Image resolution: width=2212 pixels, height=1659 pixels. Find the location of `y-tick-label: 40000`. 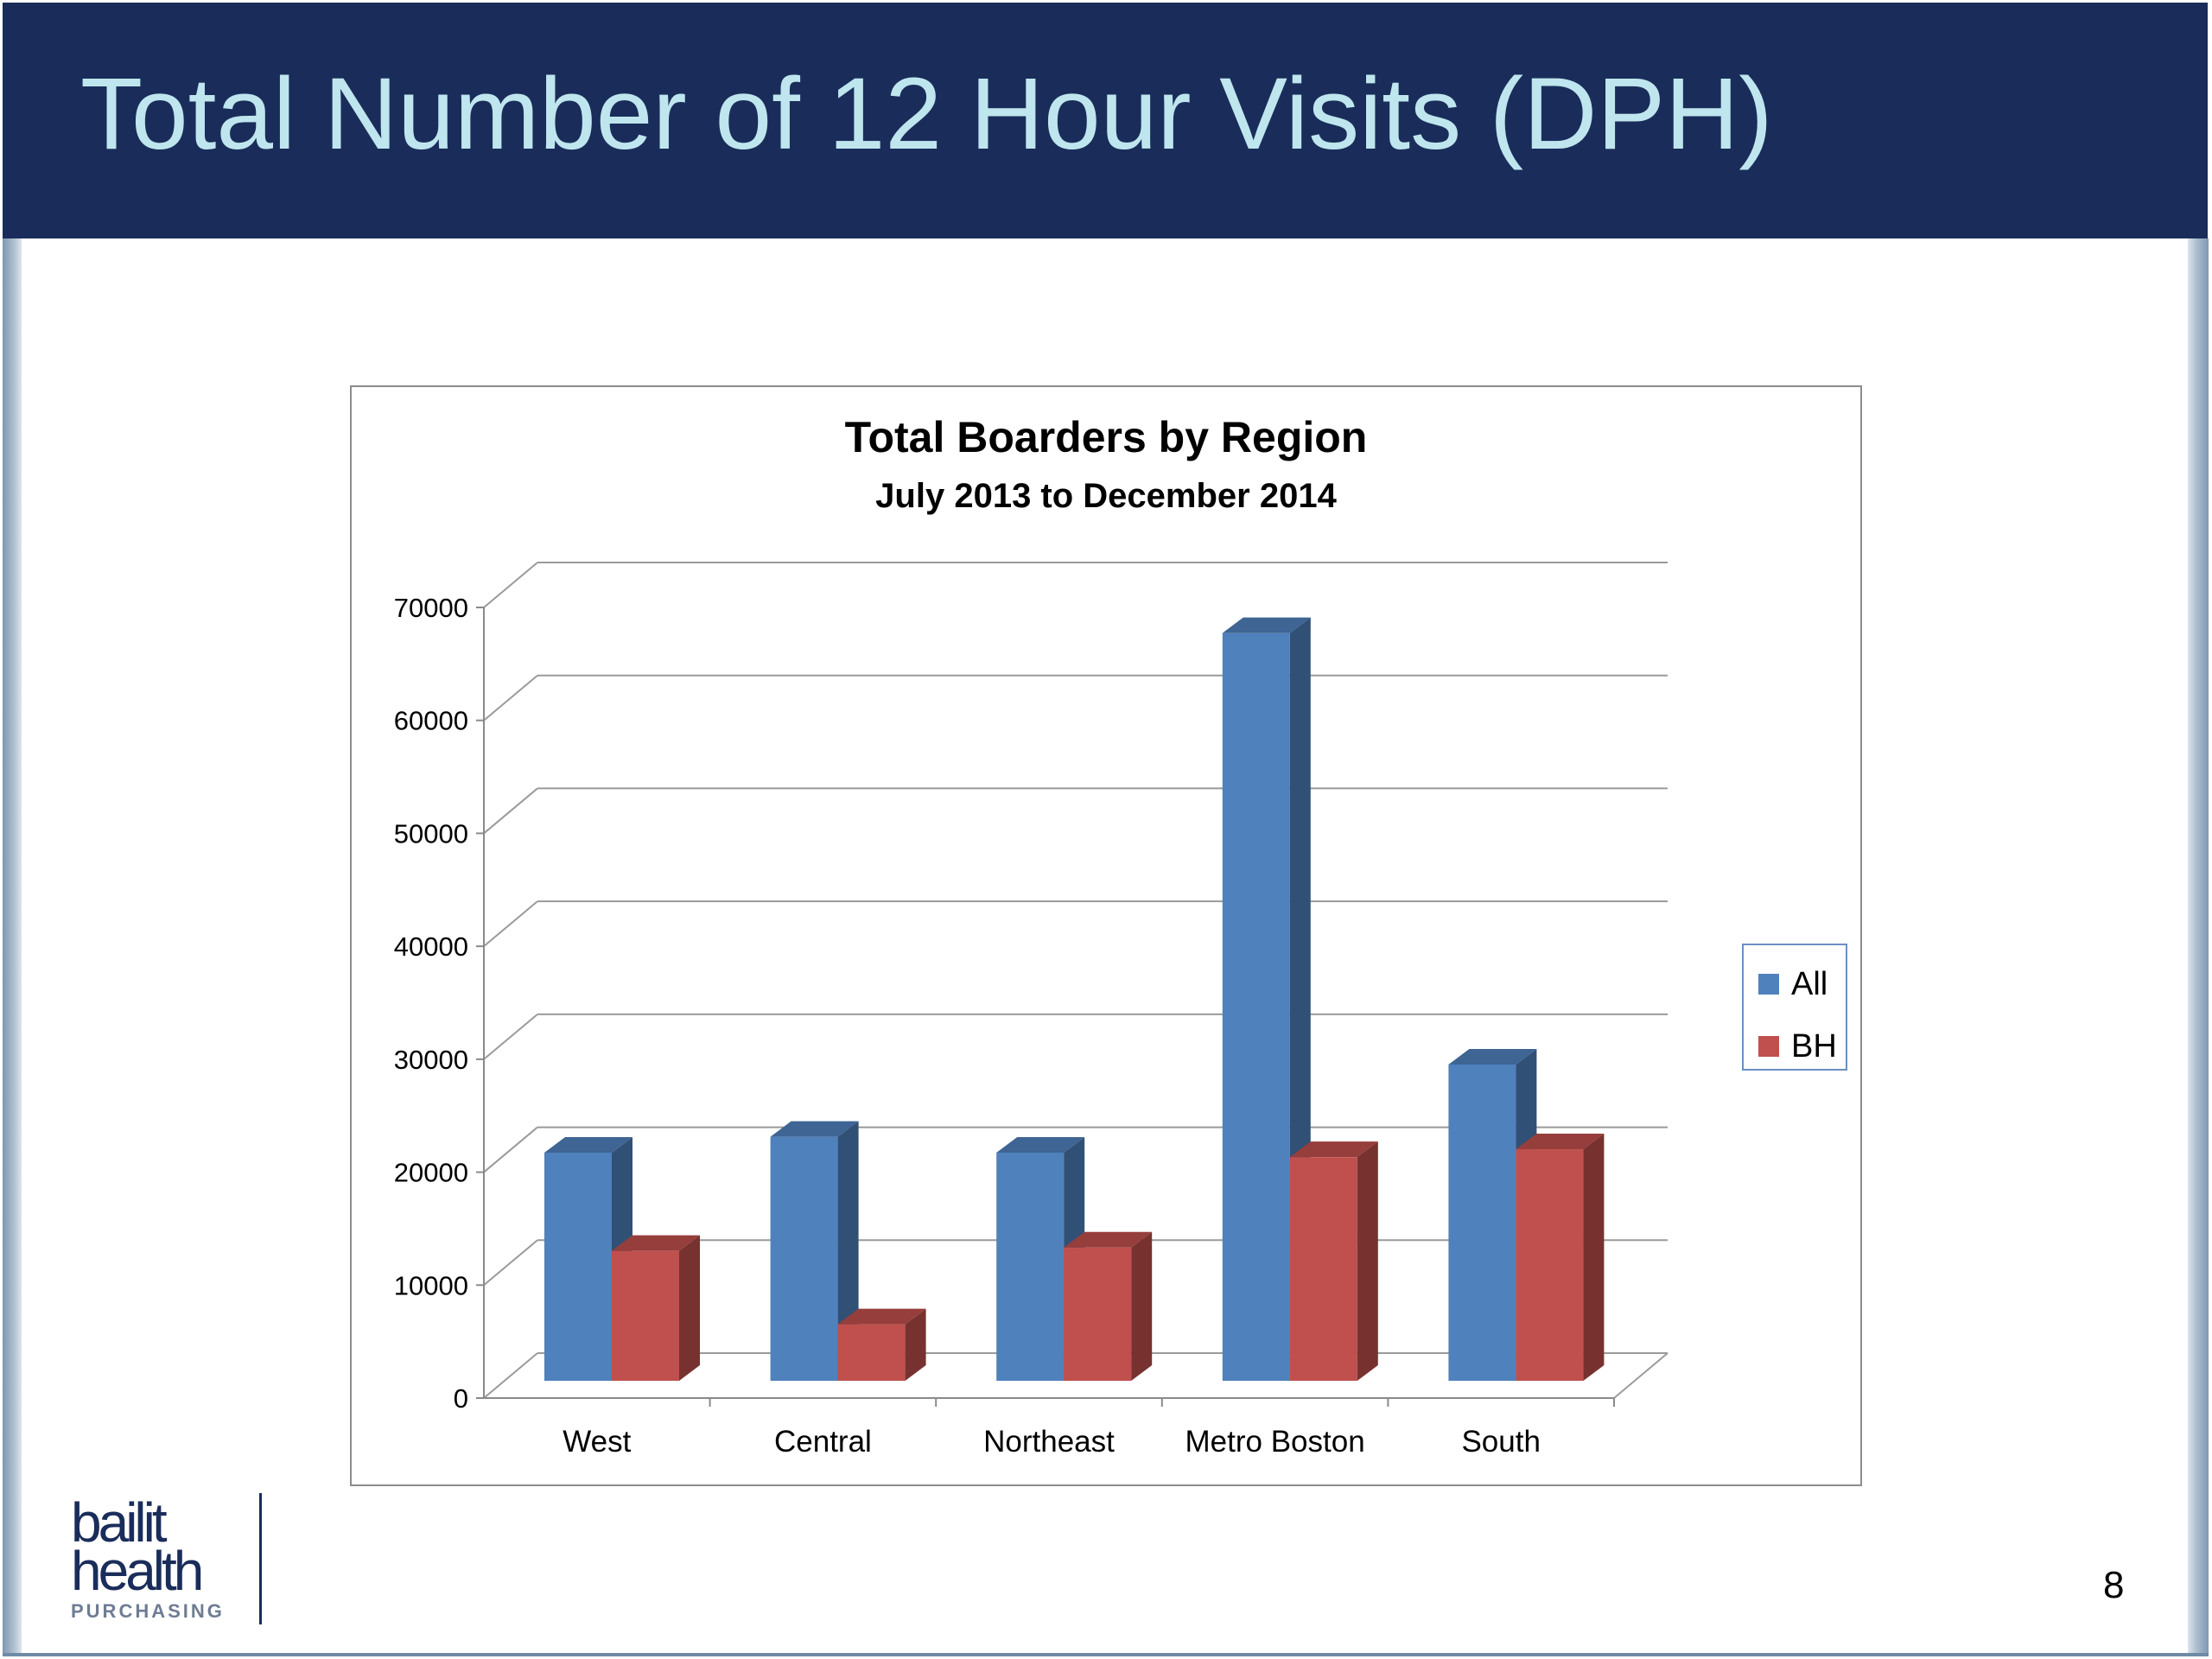

y-tick-label: 40000 is located at coordinates (431, 946).